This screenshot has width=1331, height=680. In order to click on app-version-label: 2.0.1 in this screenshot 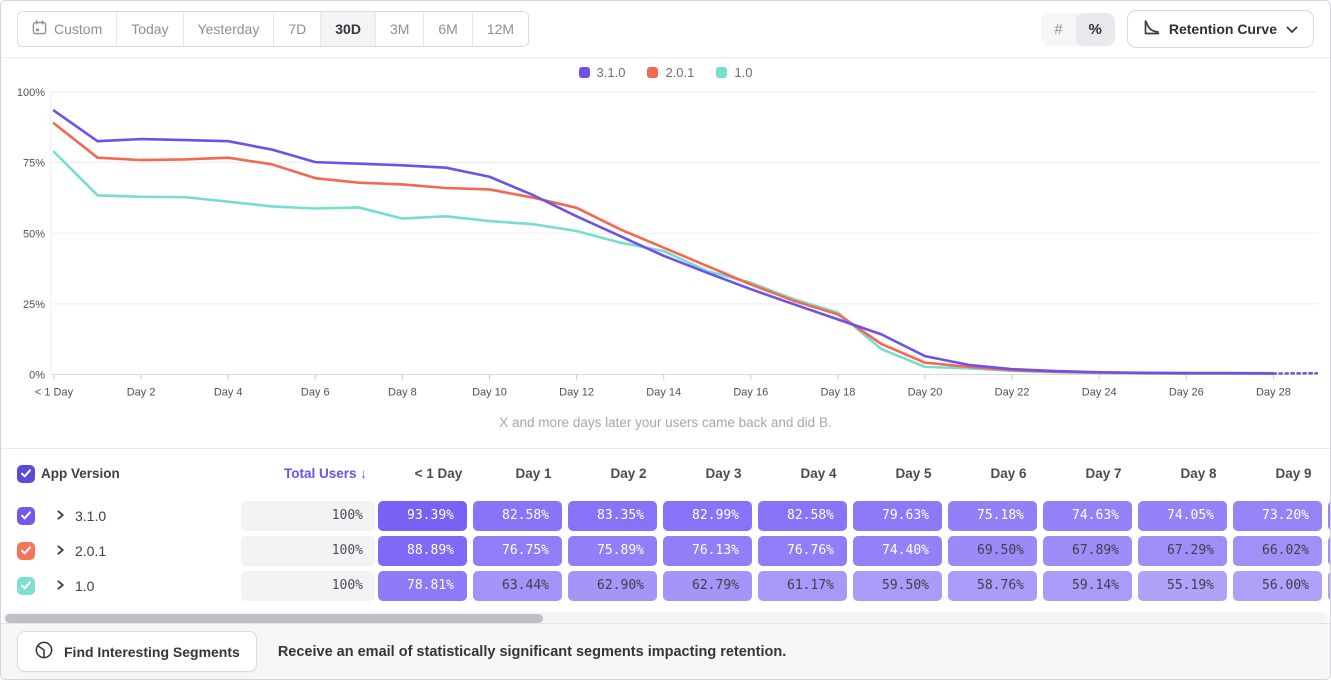, I will do `click(91, 550)`.